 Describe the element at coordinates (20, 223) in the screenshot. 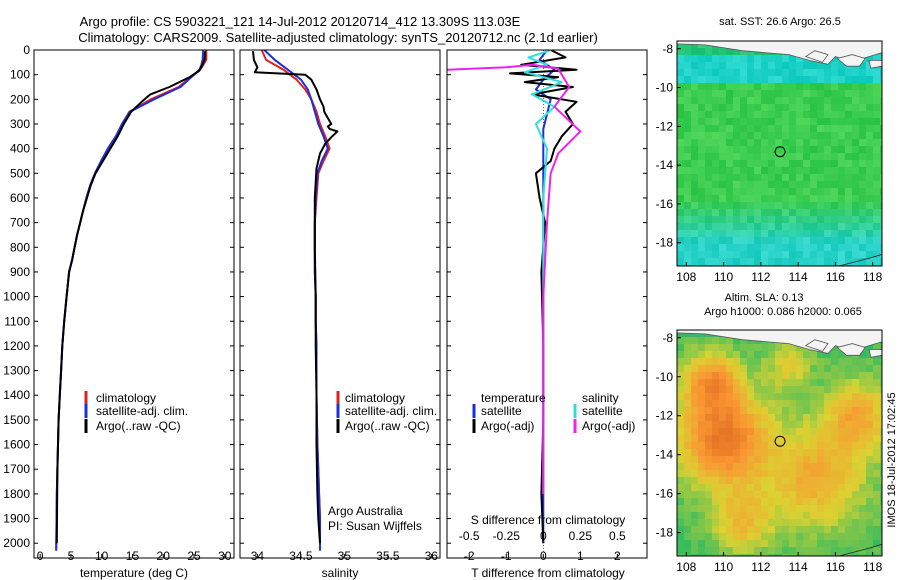

I see `depth-tick-label: 700` at that location.